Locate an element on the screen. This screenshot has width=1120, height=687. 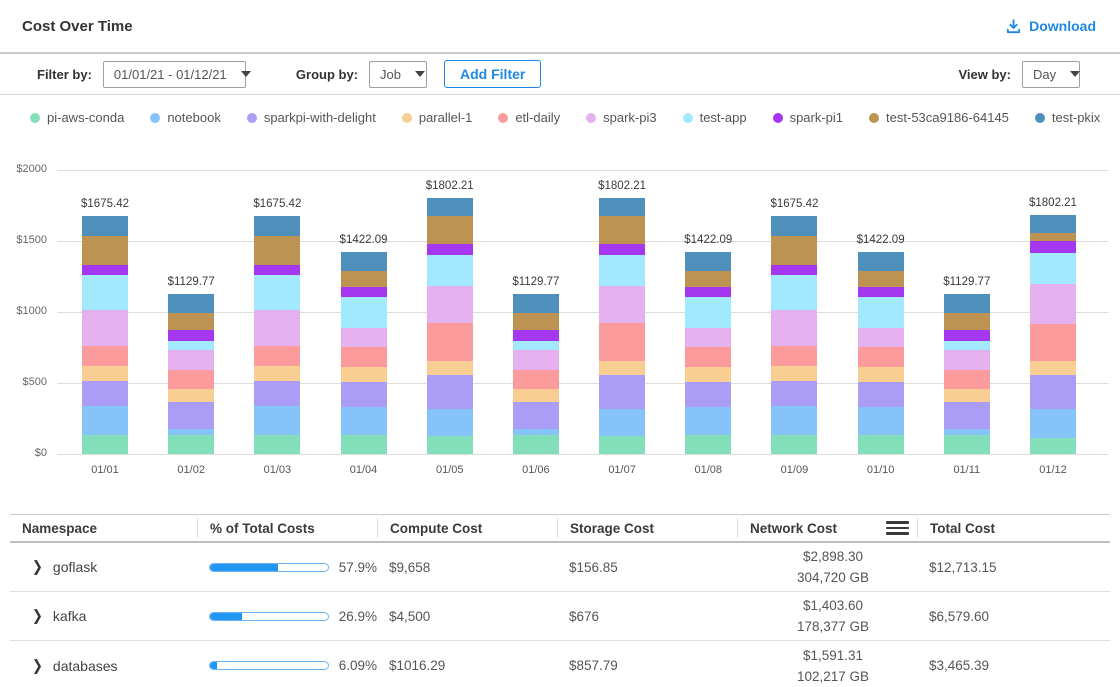
group-by-select: Job is located at coordinates (398, 74).